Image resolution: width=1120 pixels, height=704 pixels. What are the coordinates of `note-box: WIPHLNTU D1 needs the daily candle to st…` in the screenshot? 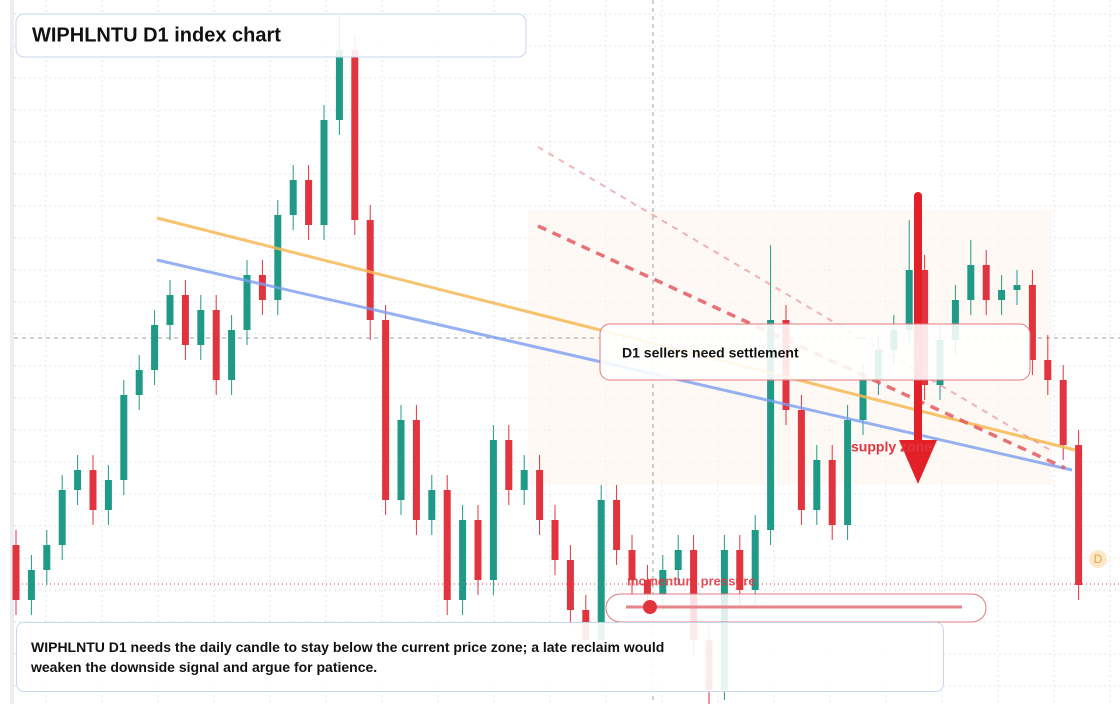 It's located at (480, 657).